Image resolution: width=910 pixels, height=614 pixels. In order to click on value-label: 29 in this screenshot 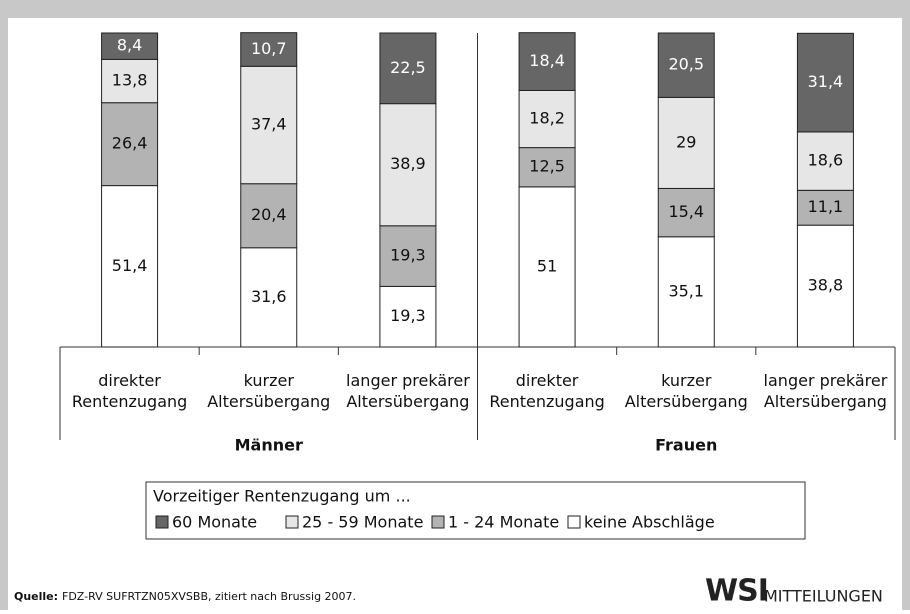, I will do `click(686, 141)`.